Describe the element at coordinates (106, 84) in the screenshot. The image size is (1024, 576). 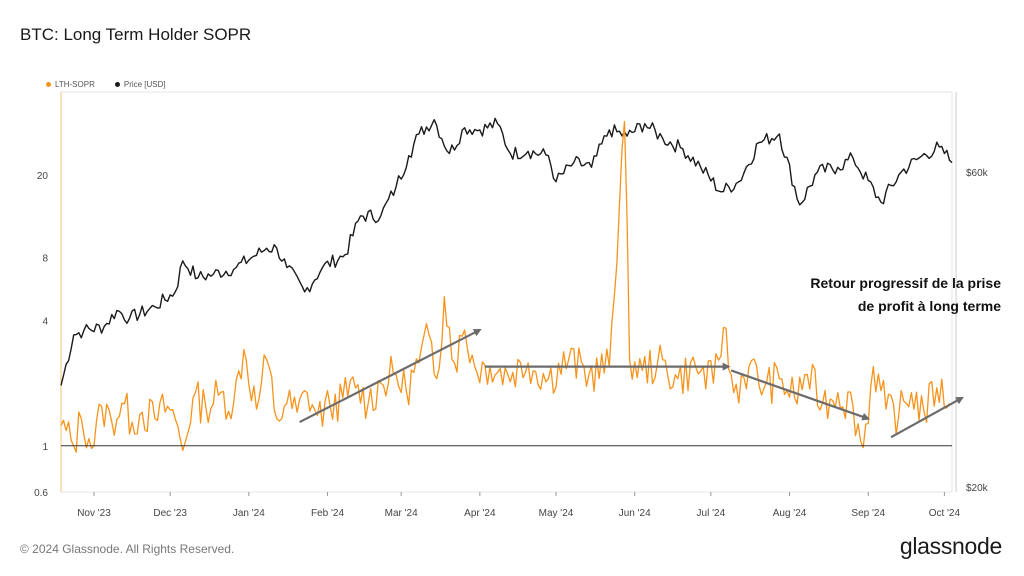
I see `legend: LTH-SOPR Price [USD]` at that location.